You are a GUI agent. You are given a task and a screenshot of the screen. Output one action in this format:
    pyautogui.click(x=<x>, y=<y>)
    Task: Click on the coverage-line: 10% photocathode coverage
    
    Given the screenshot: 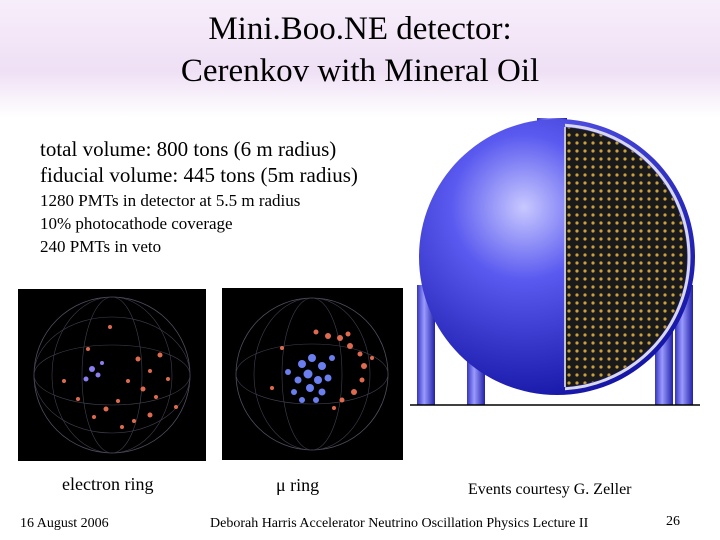 What is the action you would take?
    pyautogui.click(x=136, y=223)
    